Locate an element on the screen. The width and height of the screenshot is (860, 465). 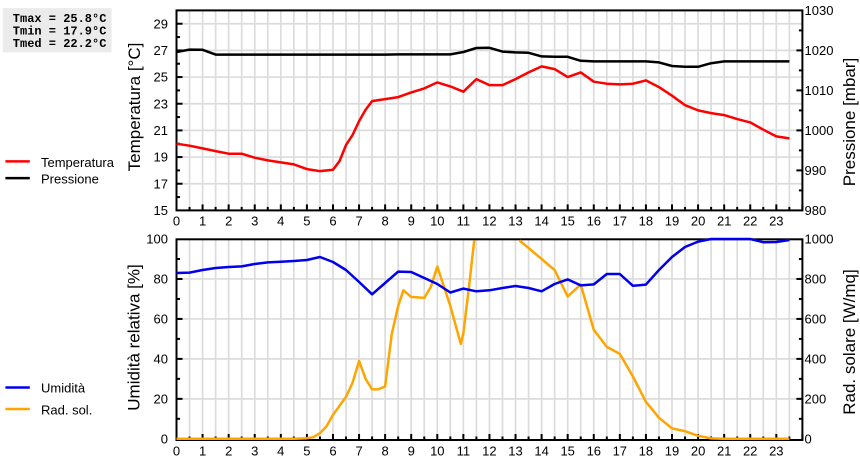
svg-text: 27 is located at coordinates (161, 50).